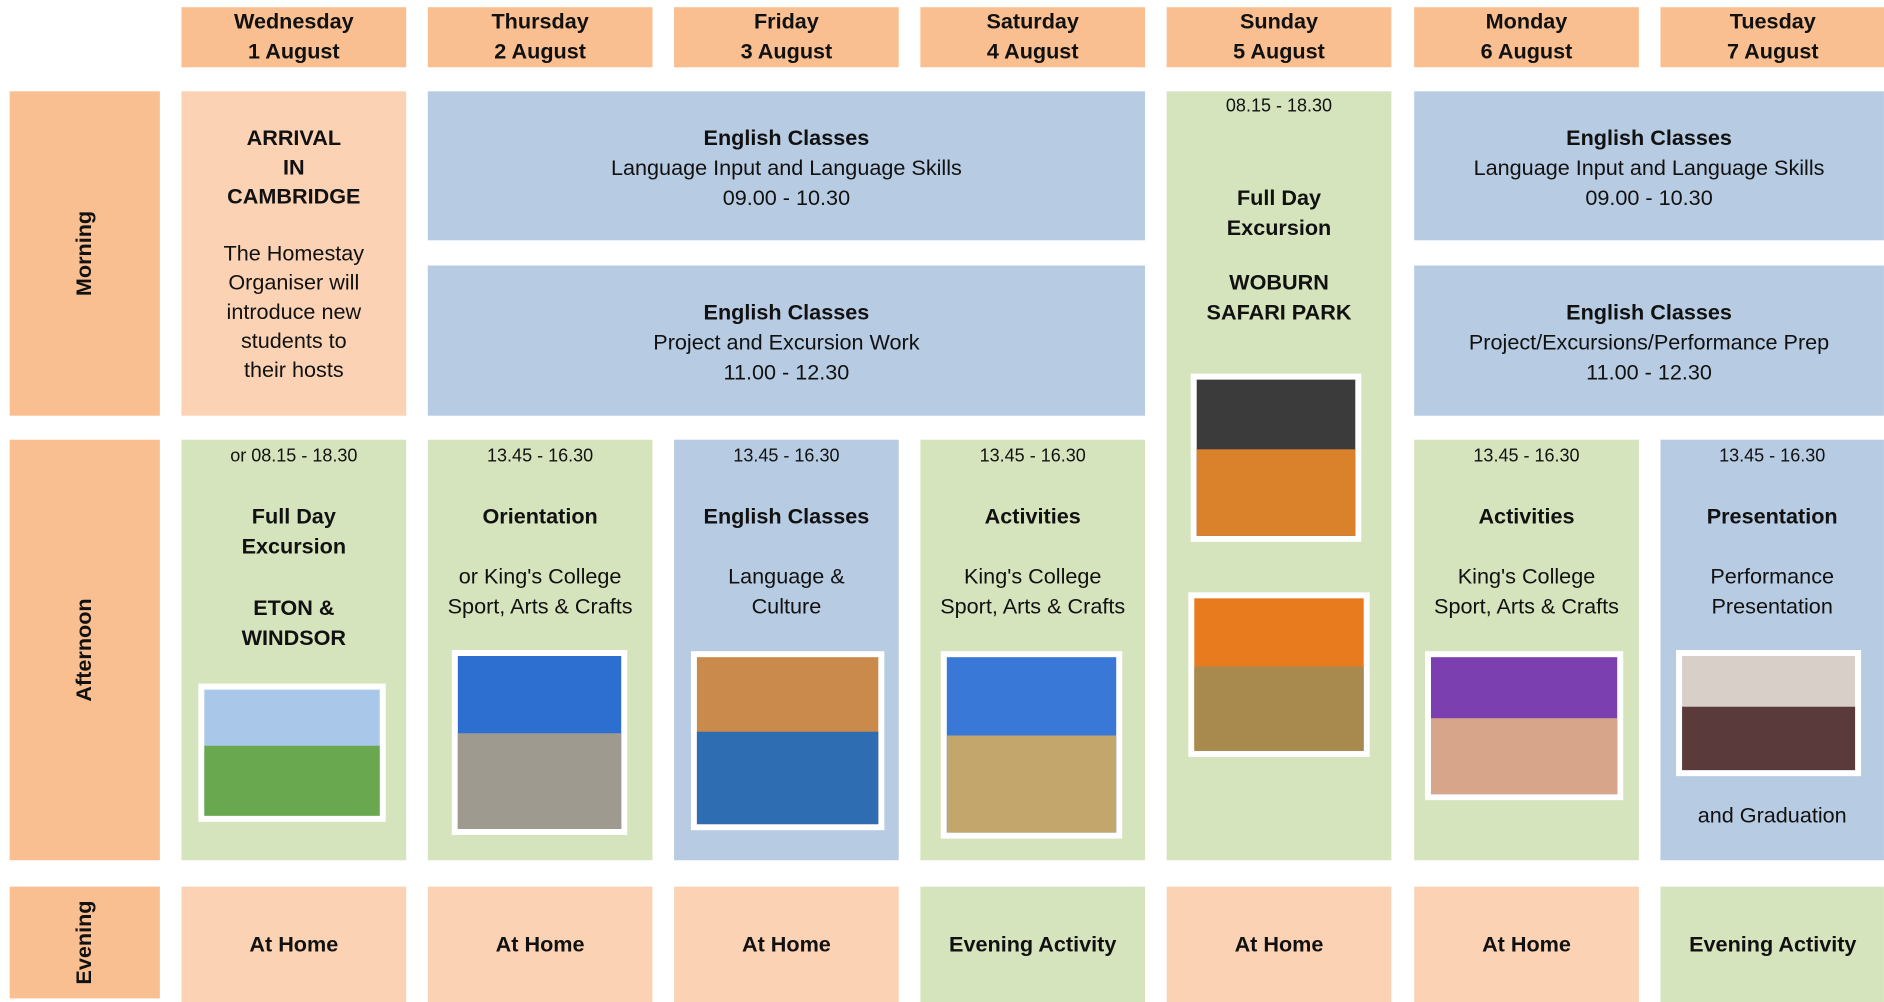  Describe the element at coordinates (293, 455) in the screenshot. I see `cell-time: or 08.15 - 18.30` at that location.